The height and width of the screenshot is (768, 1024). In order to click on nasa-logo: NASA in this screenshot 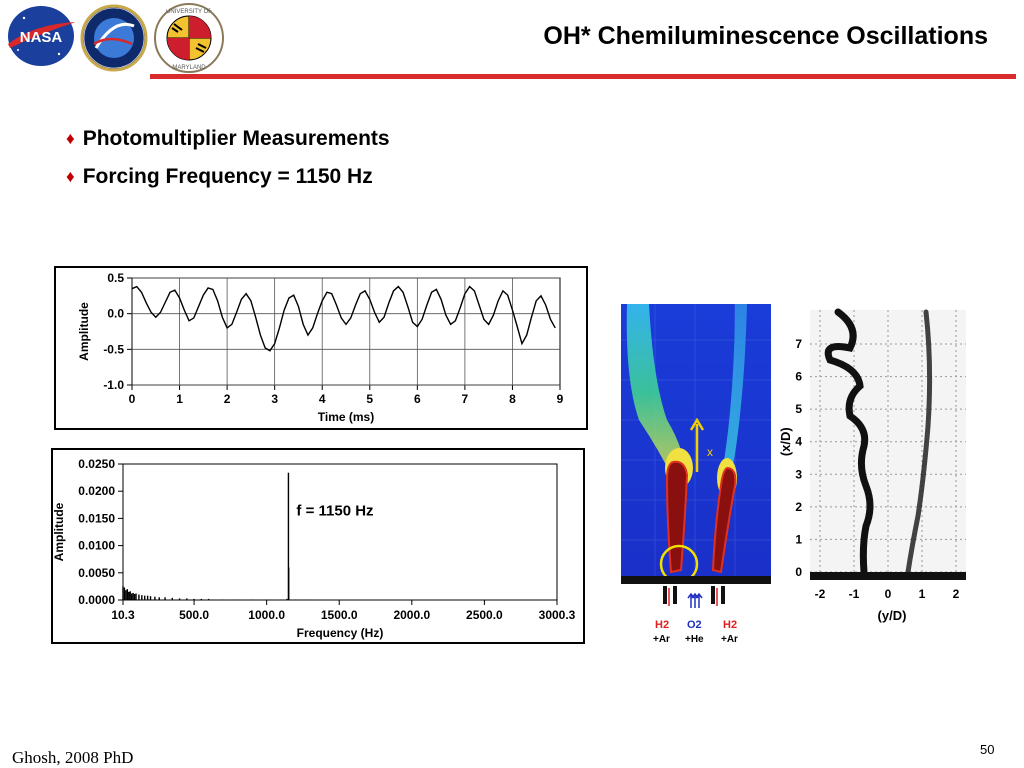, I will do `click(42, 36)`.